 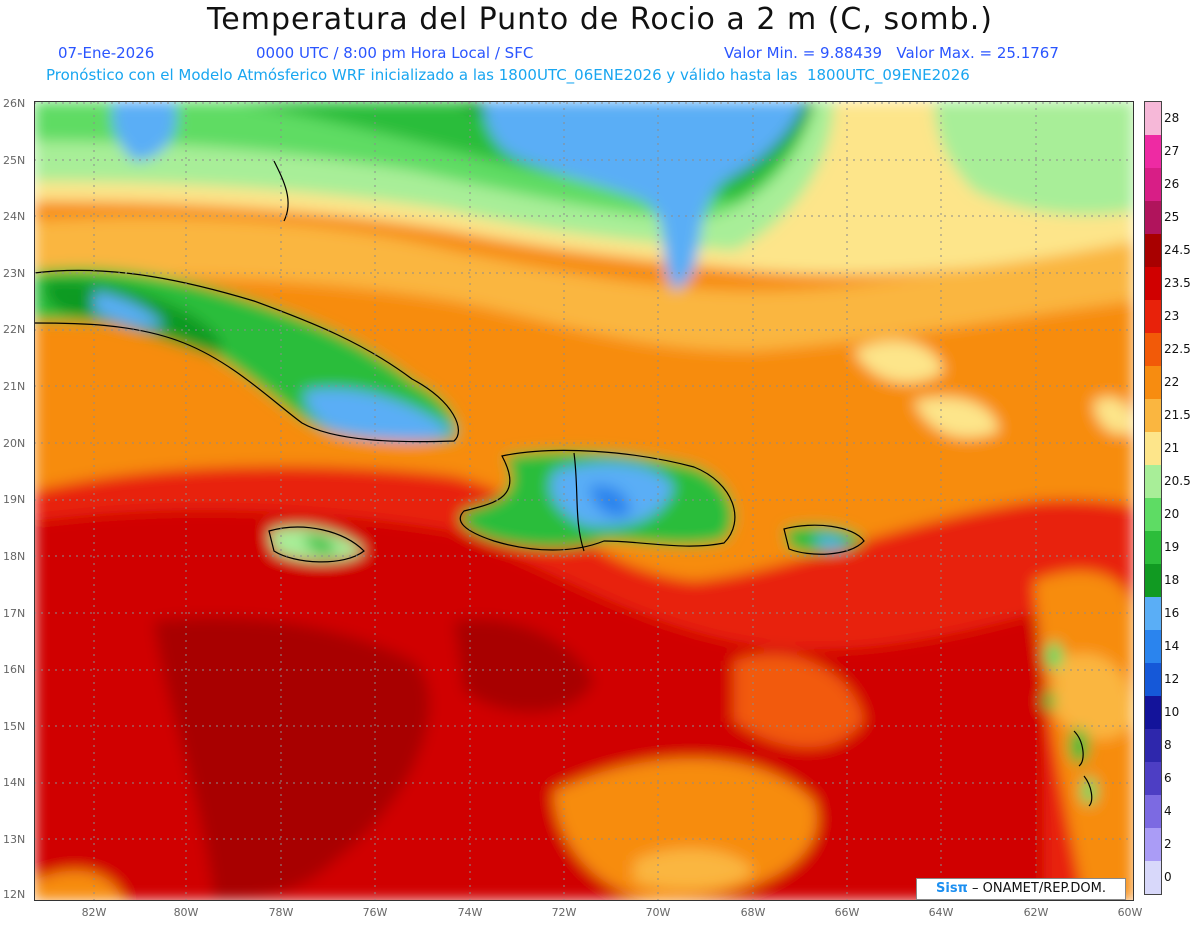 What do you see at coordinates (1036, 912) in the screenshot?
I see `lon-label-62w: 62W` at bounding box center [1036, 912].